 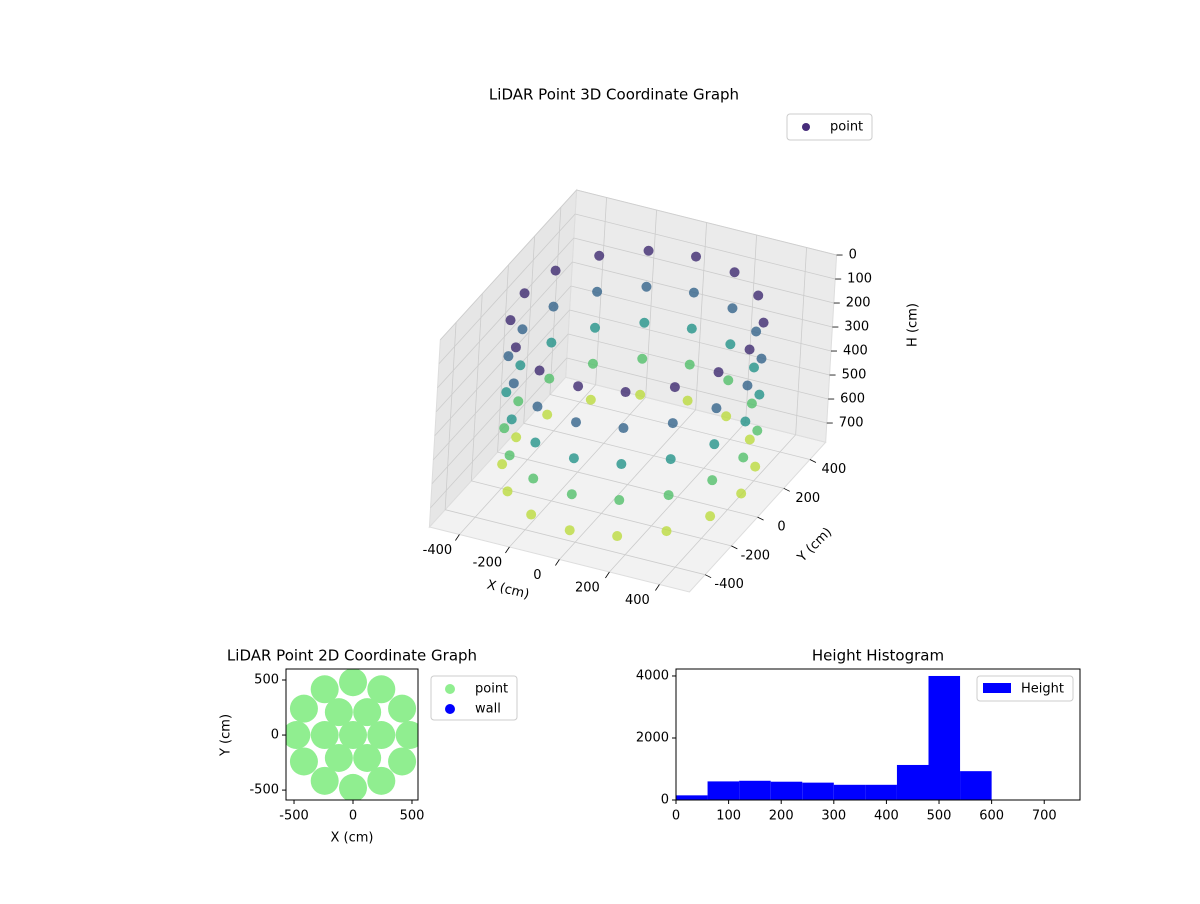 I want to click on z-tick-label: 400, so click(x=855, y=351).